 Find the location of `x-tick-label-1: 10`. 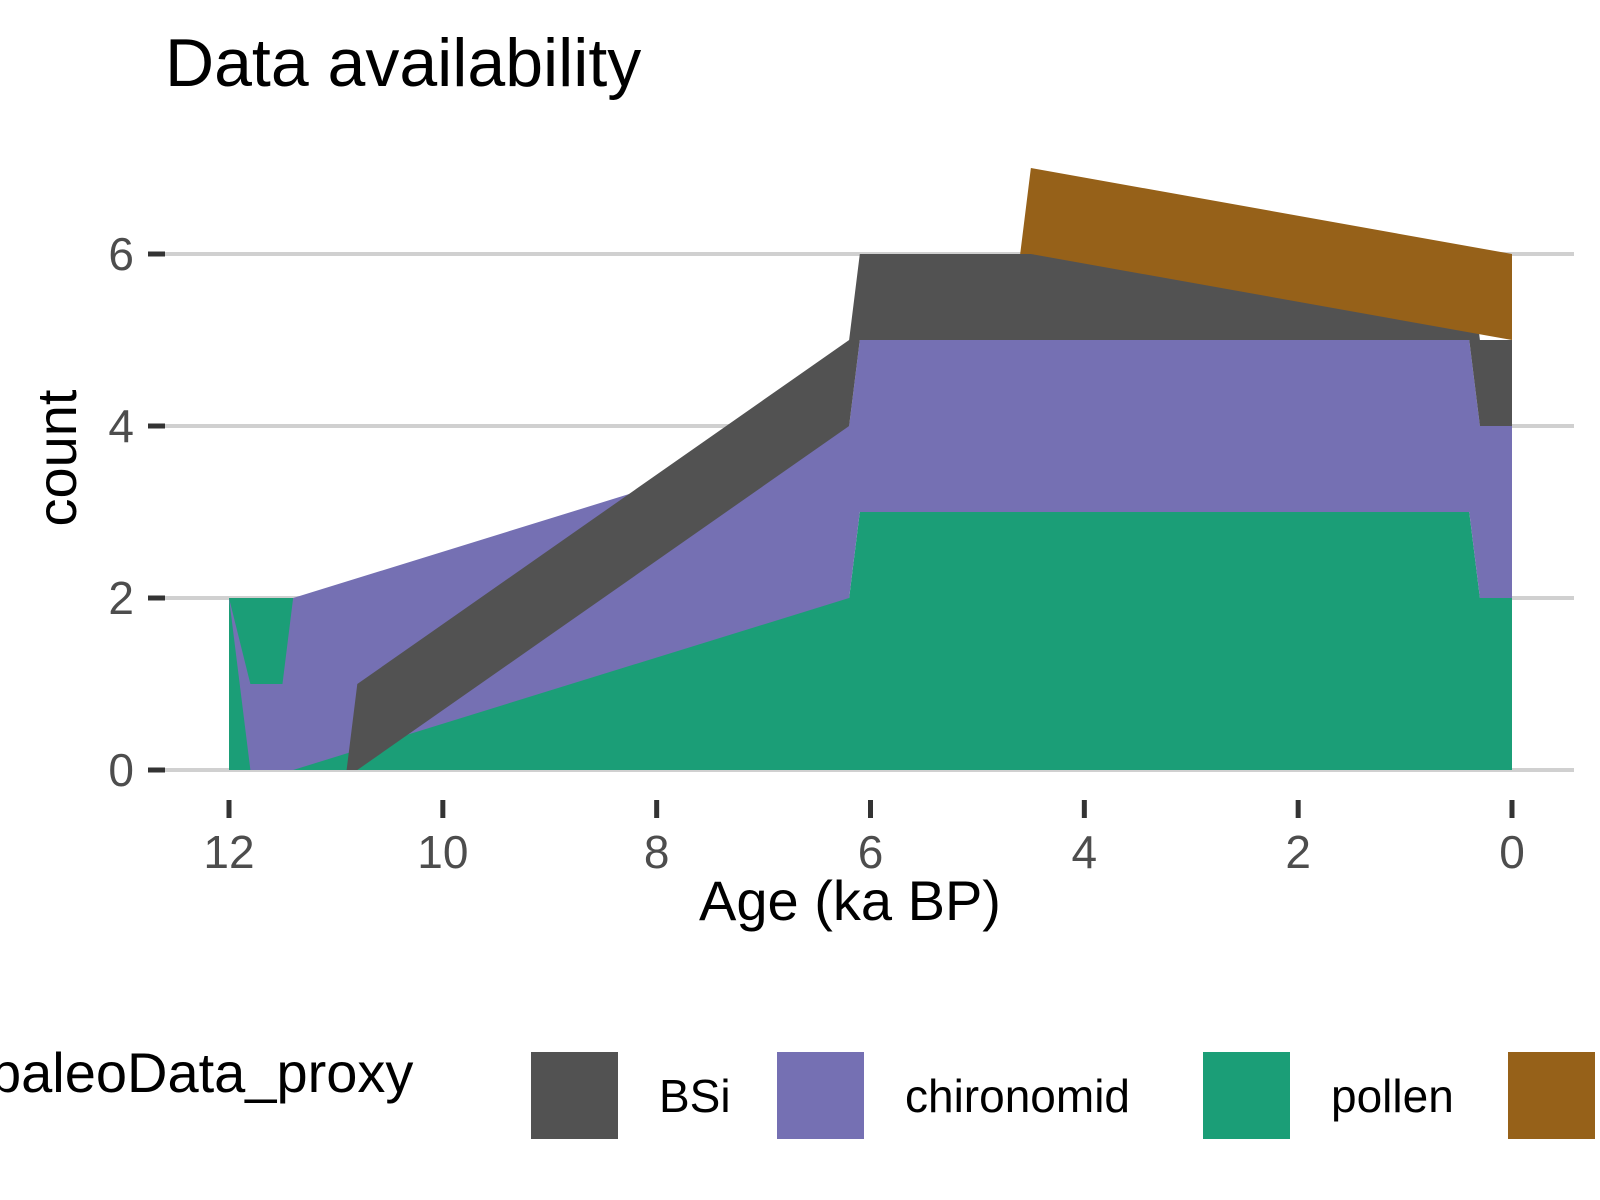

x-tick-label-1: 10 is located at coordinates (442, 852).